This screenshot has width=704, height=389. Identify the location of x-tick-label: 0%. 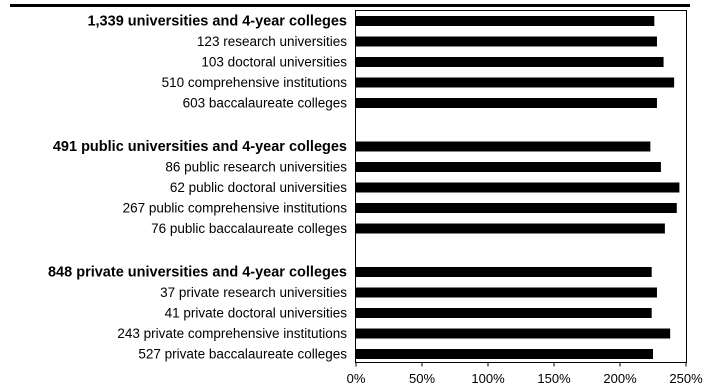
(356, 378).